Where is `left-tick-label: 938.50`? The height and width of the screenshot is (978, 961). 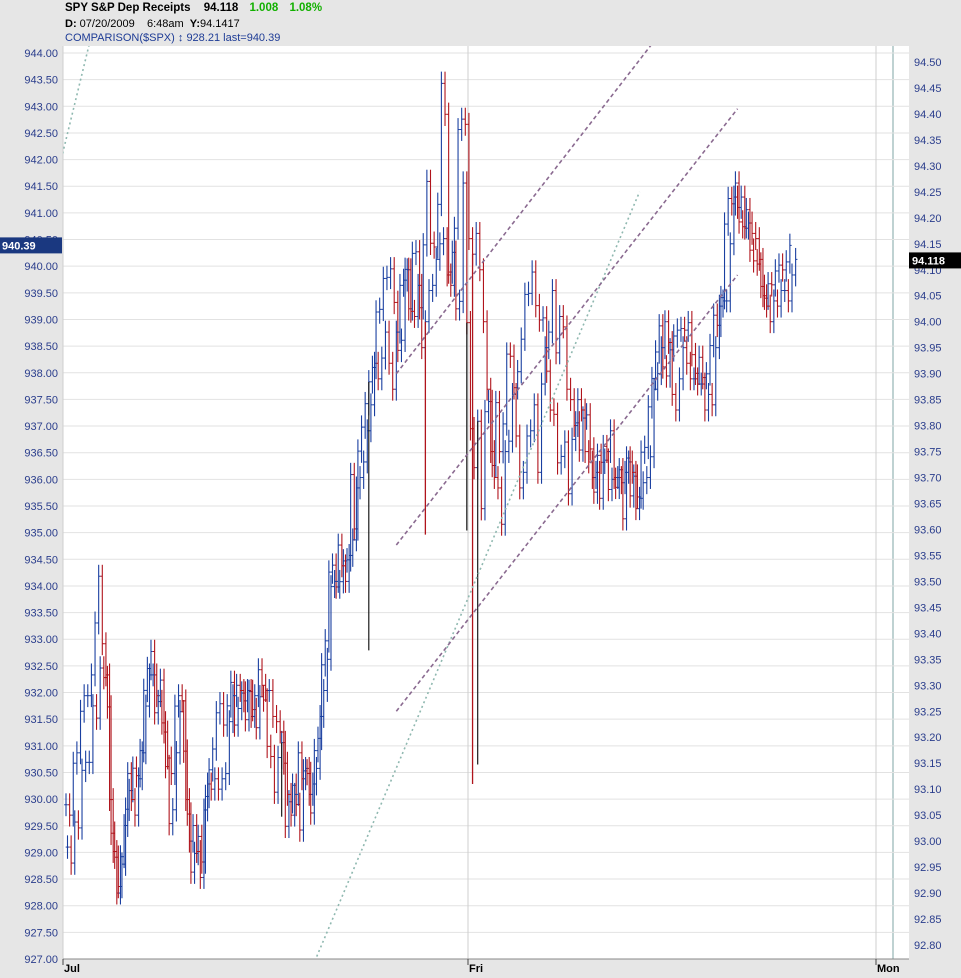
left-tick-label: 938.50 is located at coordinates (41, 347).